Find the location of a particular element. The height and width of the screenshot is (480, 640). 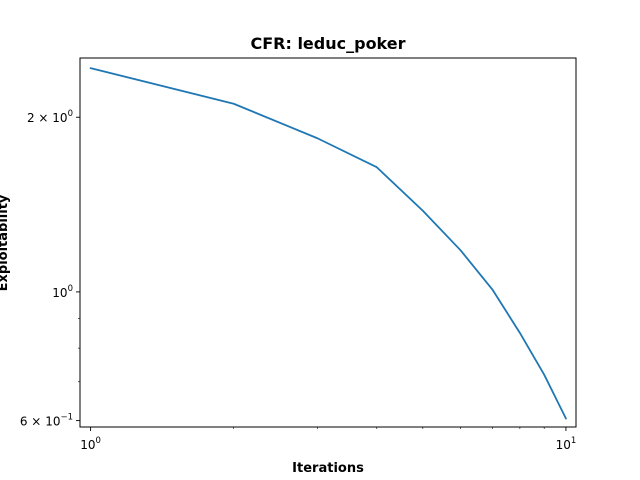

tick-prefix: 6 × is located at coordinates (32, 422).